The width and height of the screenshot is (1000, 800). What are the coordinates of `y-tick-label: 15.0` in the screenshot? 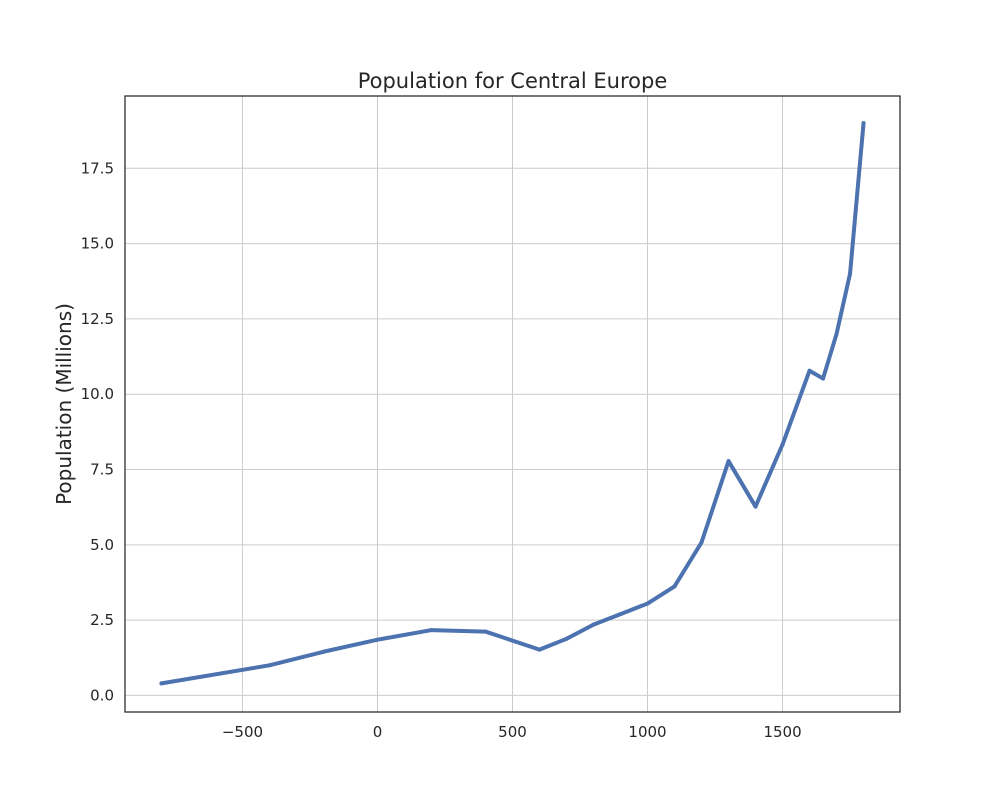 It's located at (97, 244).